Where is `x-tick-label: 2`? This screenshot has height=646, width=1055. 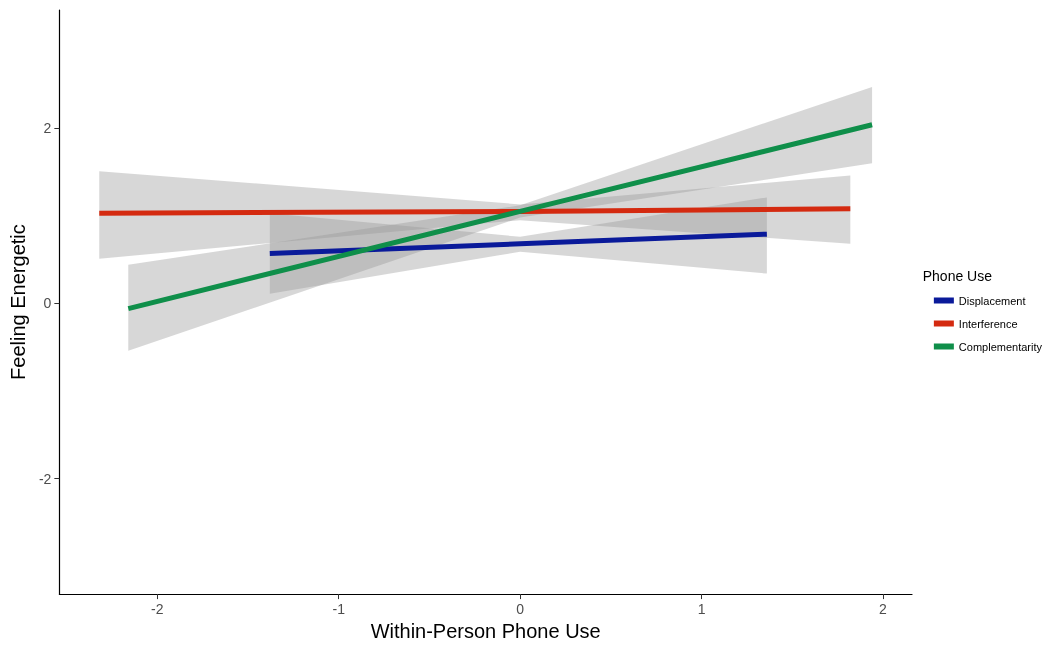
x-tick-label: 2 is located at coordinates (883, 609).